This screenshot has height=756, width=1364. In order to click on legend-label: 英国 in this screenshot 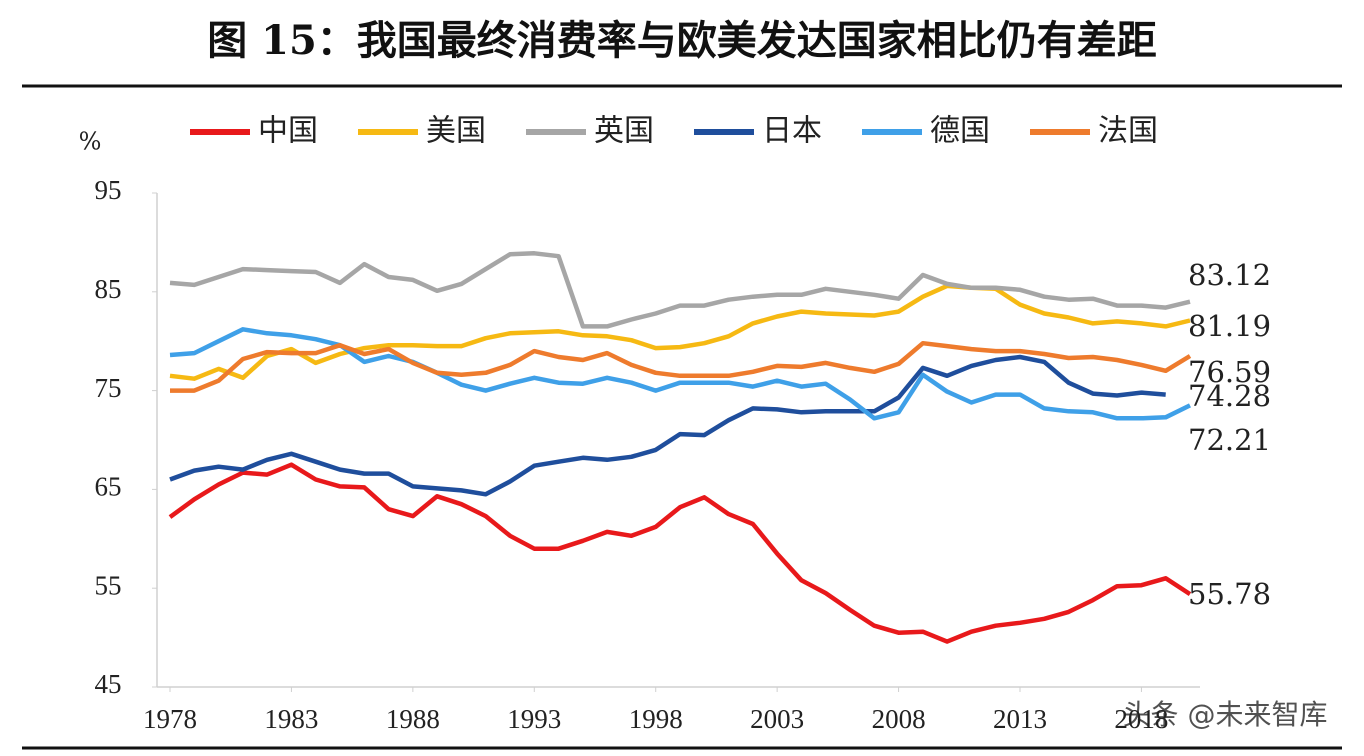, I will do `click(624, 131)`.